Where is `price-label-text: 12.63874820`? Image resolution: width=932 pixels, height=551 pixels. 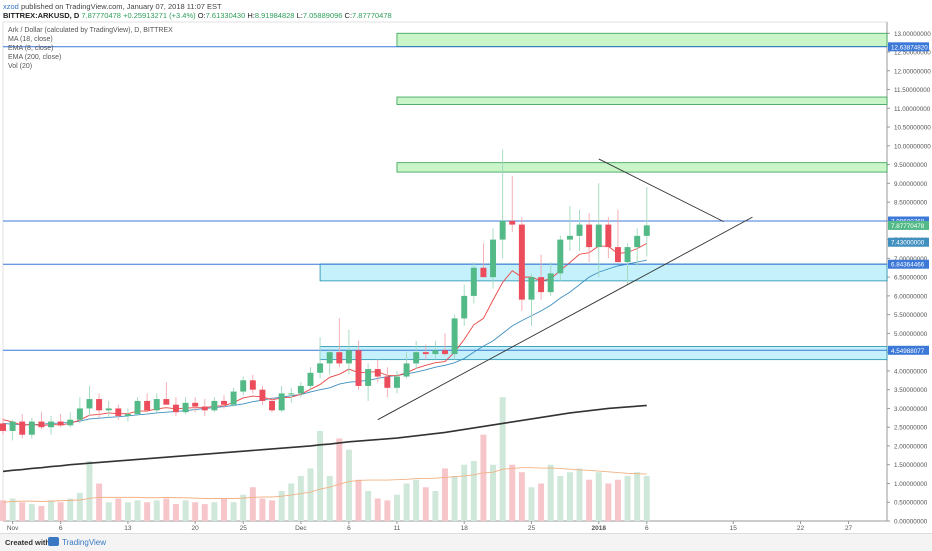
price-label-text: 12.63874820 is located at coordinates (909, 47).